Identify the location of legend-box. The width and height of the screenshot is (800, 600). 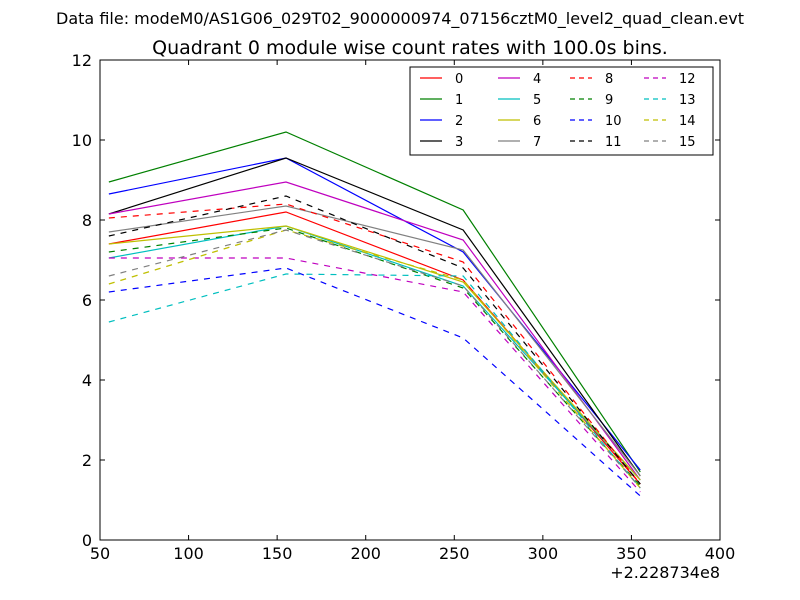
(561, 111).